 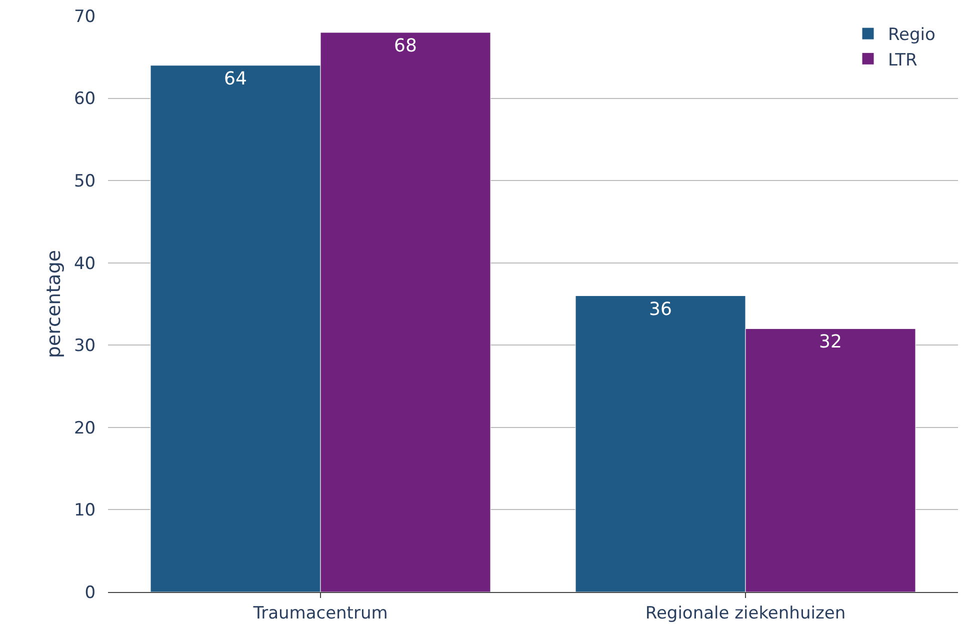 What do you see at coordinates (235, 79) in the screenshot?
I see `data-label: 64` at bounding box center [235, 79].